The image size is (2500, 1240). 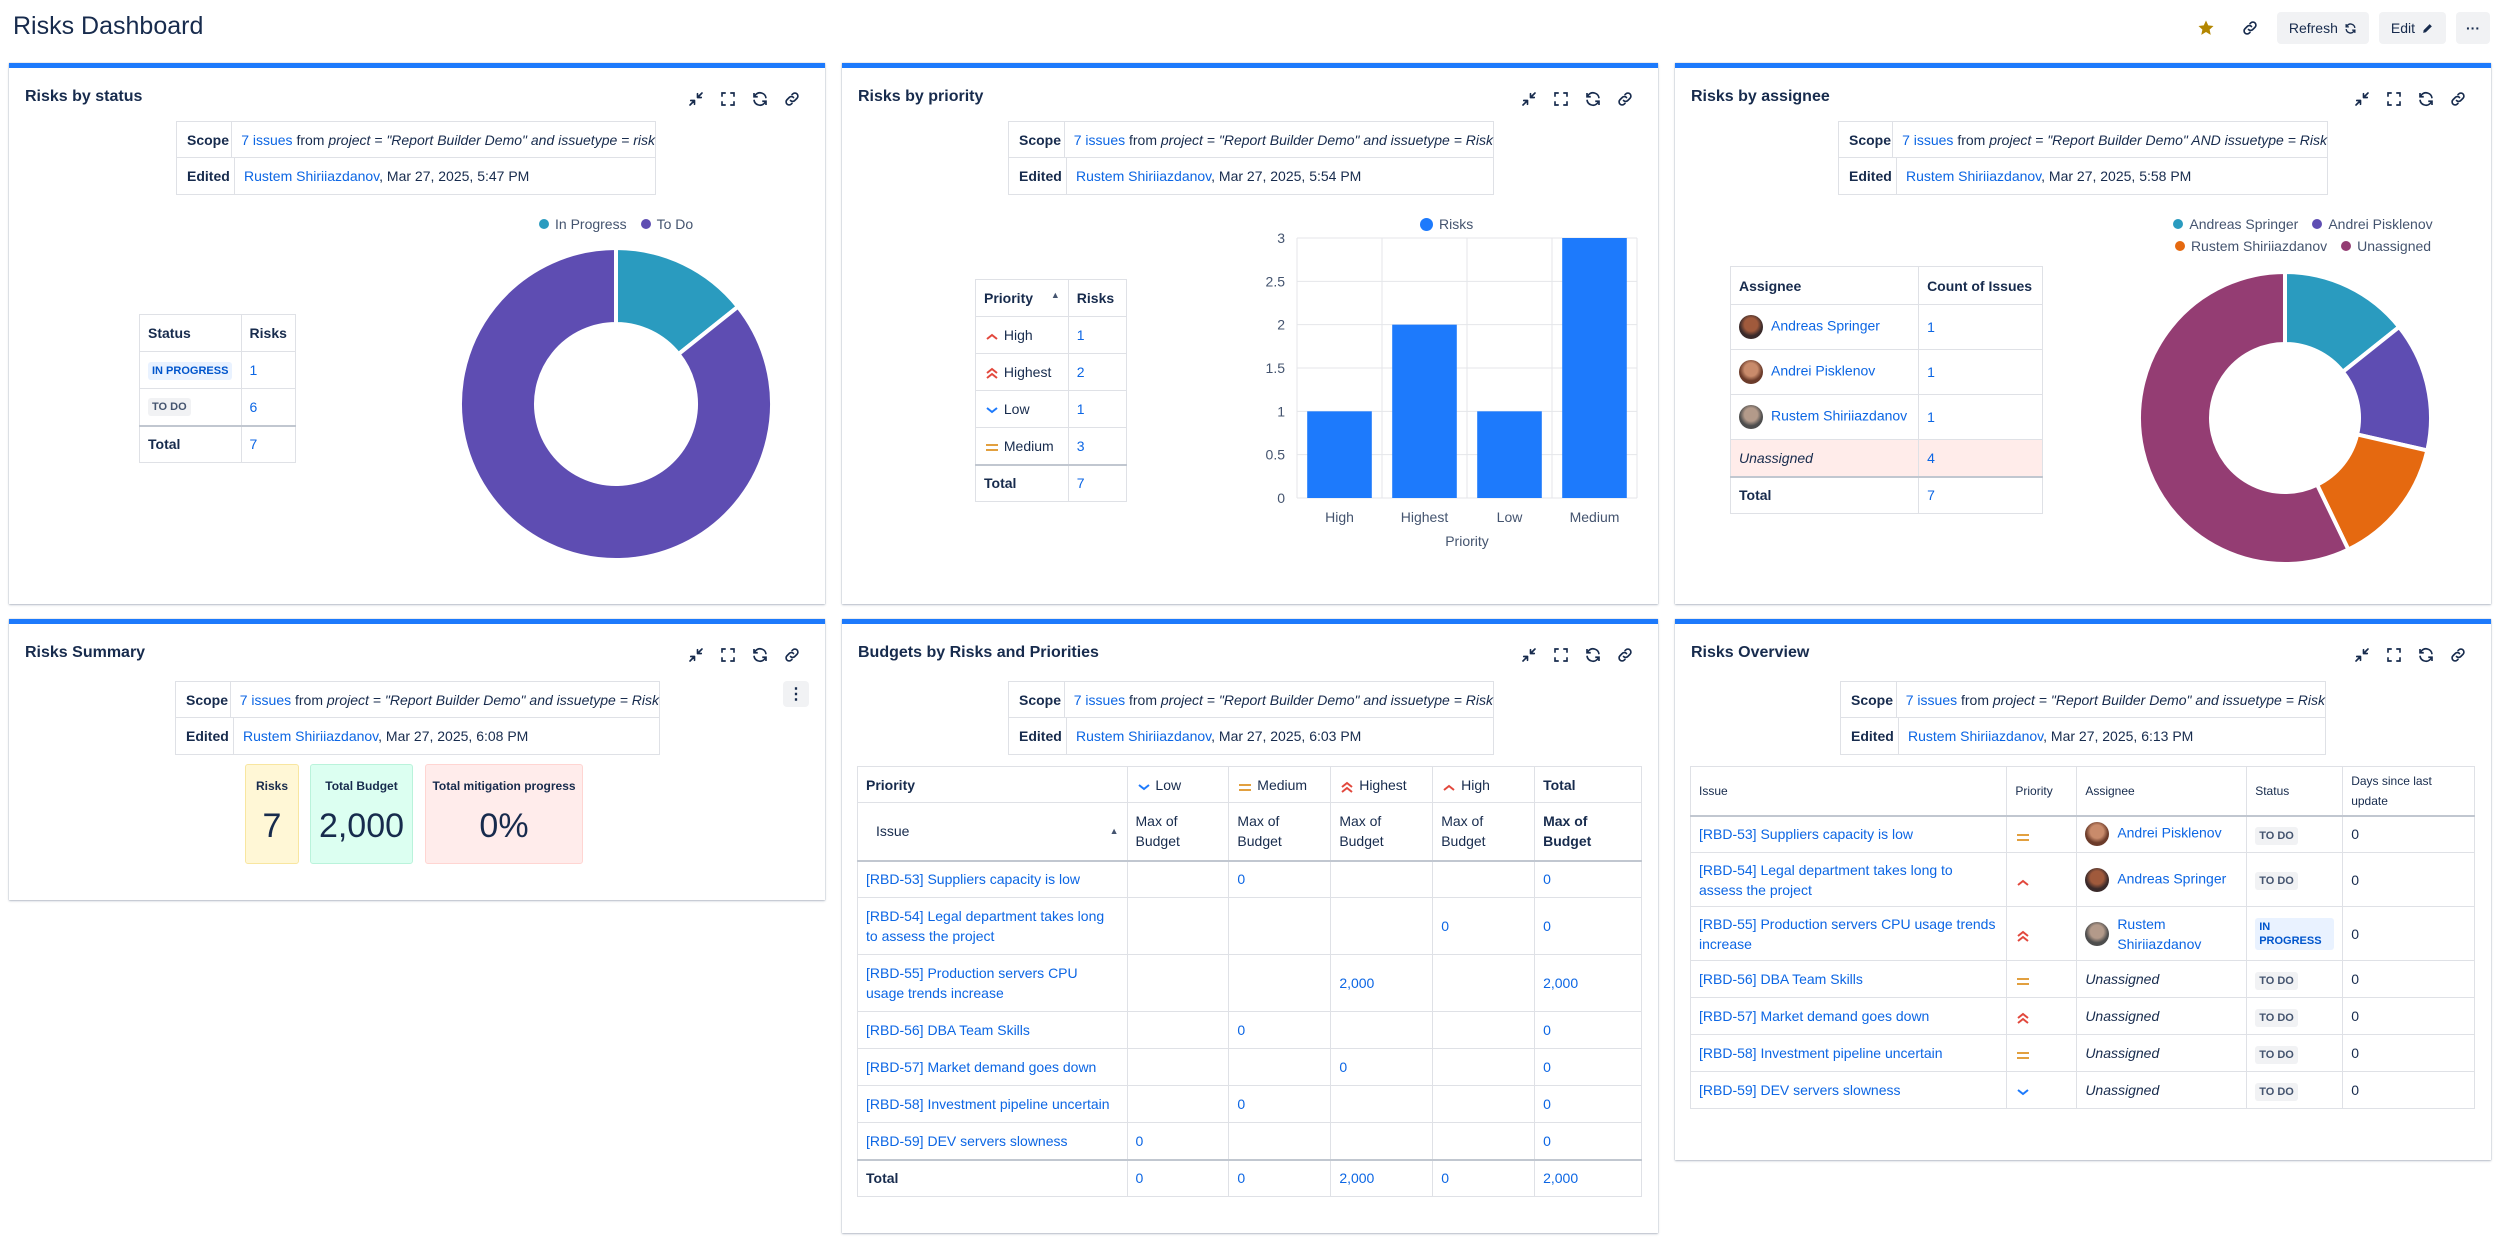 I want to click on sort-icon: ▲, so click(x=1114, y=831).